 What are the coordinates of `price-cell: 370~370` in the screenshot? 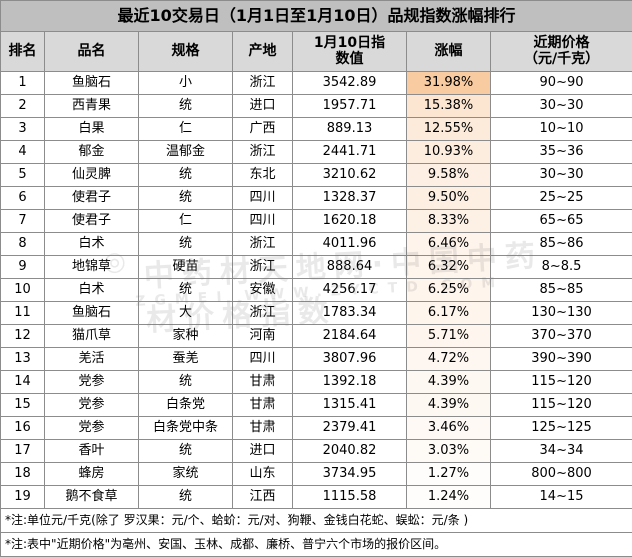 It's located at (561, 336).